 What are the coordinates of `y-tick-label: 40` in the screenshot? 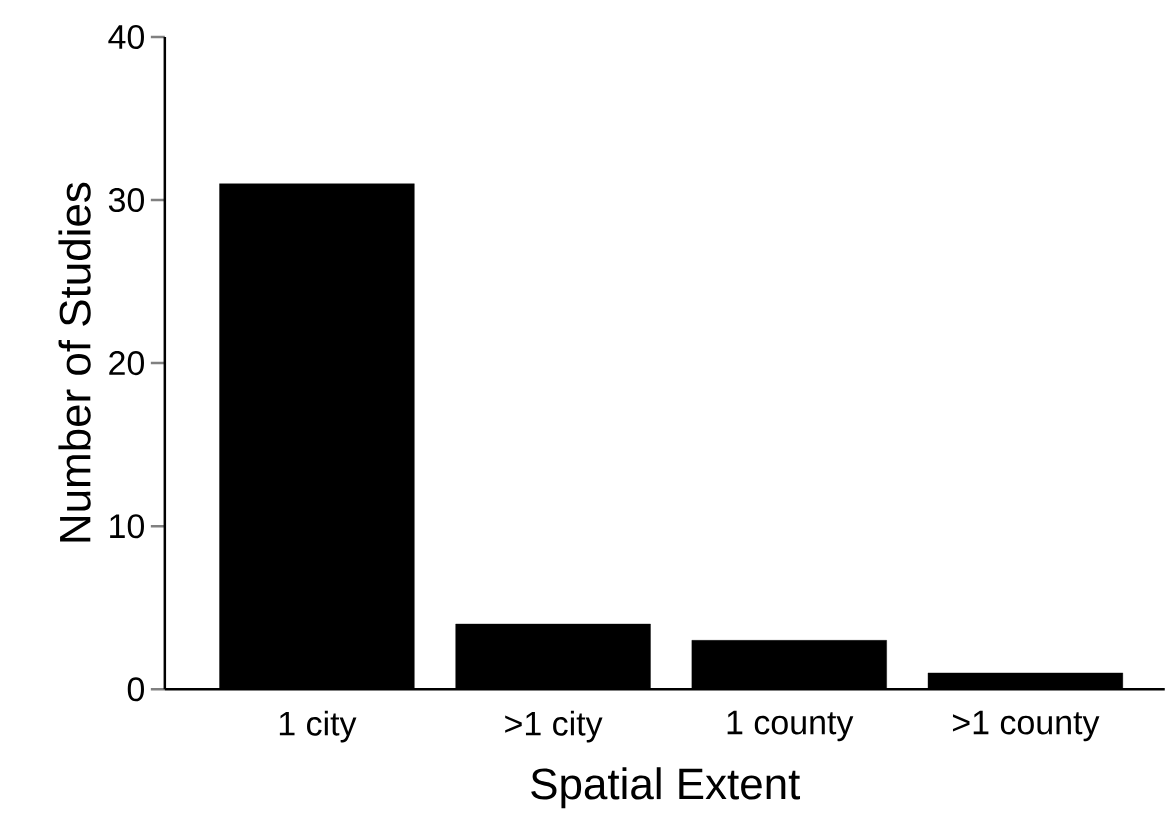 It's located at (126, 36).